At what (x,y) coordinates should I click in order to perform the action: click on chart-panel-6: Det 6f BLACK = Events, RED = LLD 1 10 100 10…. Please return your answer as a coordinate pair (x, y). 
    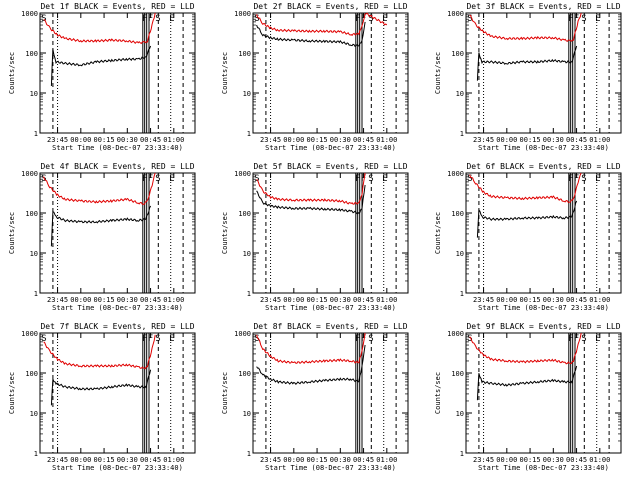
    Looking at the image, I should click on (528, 237).